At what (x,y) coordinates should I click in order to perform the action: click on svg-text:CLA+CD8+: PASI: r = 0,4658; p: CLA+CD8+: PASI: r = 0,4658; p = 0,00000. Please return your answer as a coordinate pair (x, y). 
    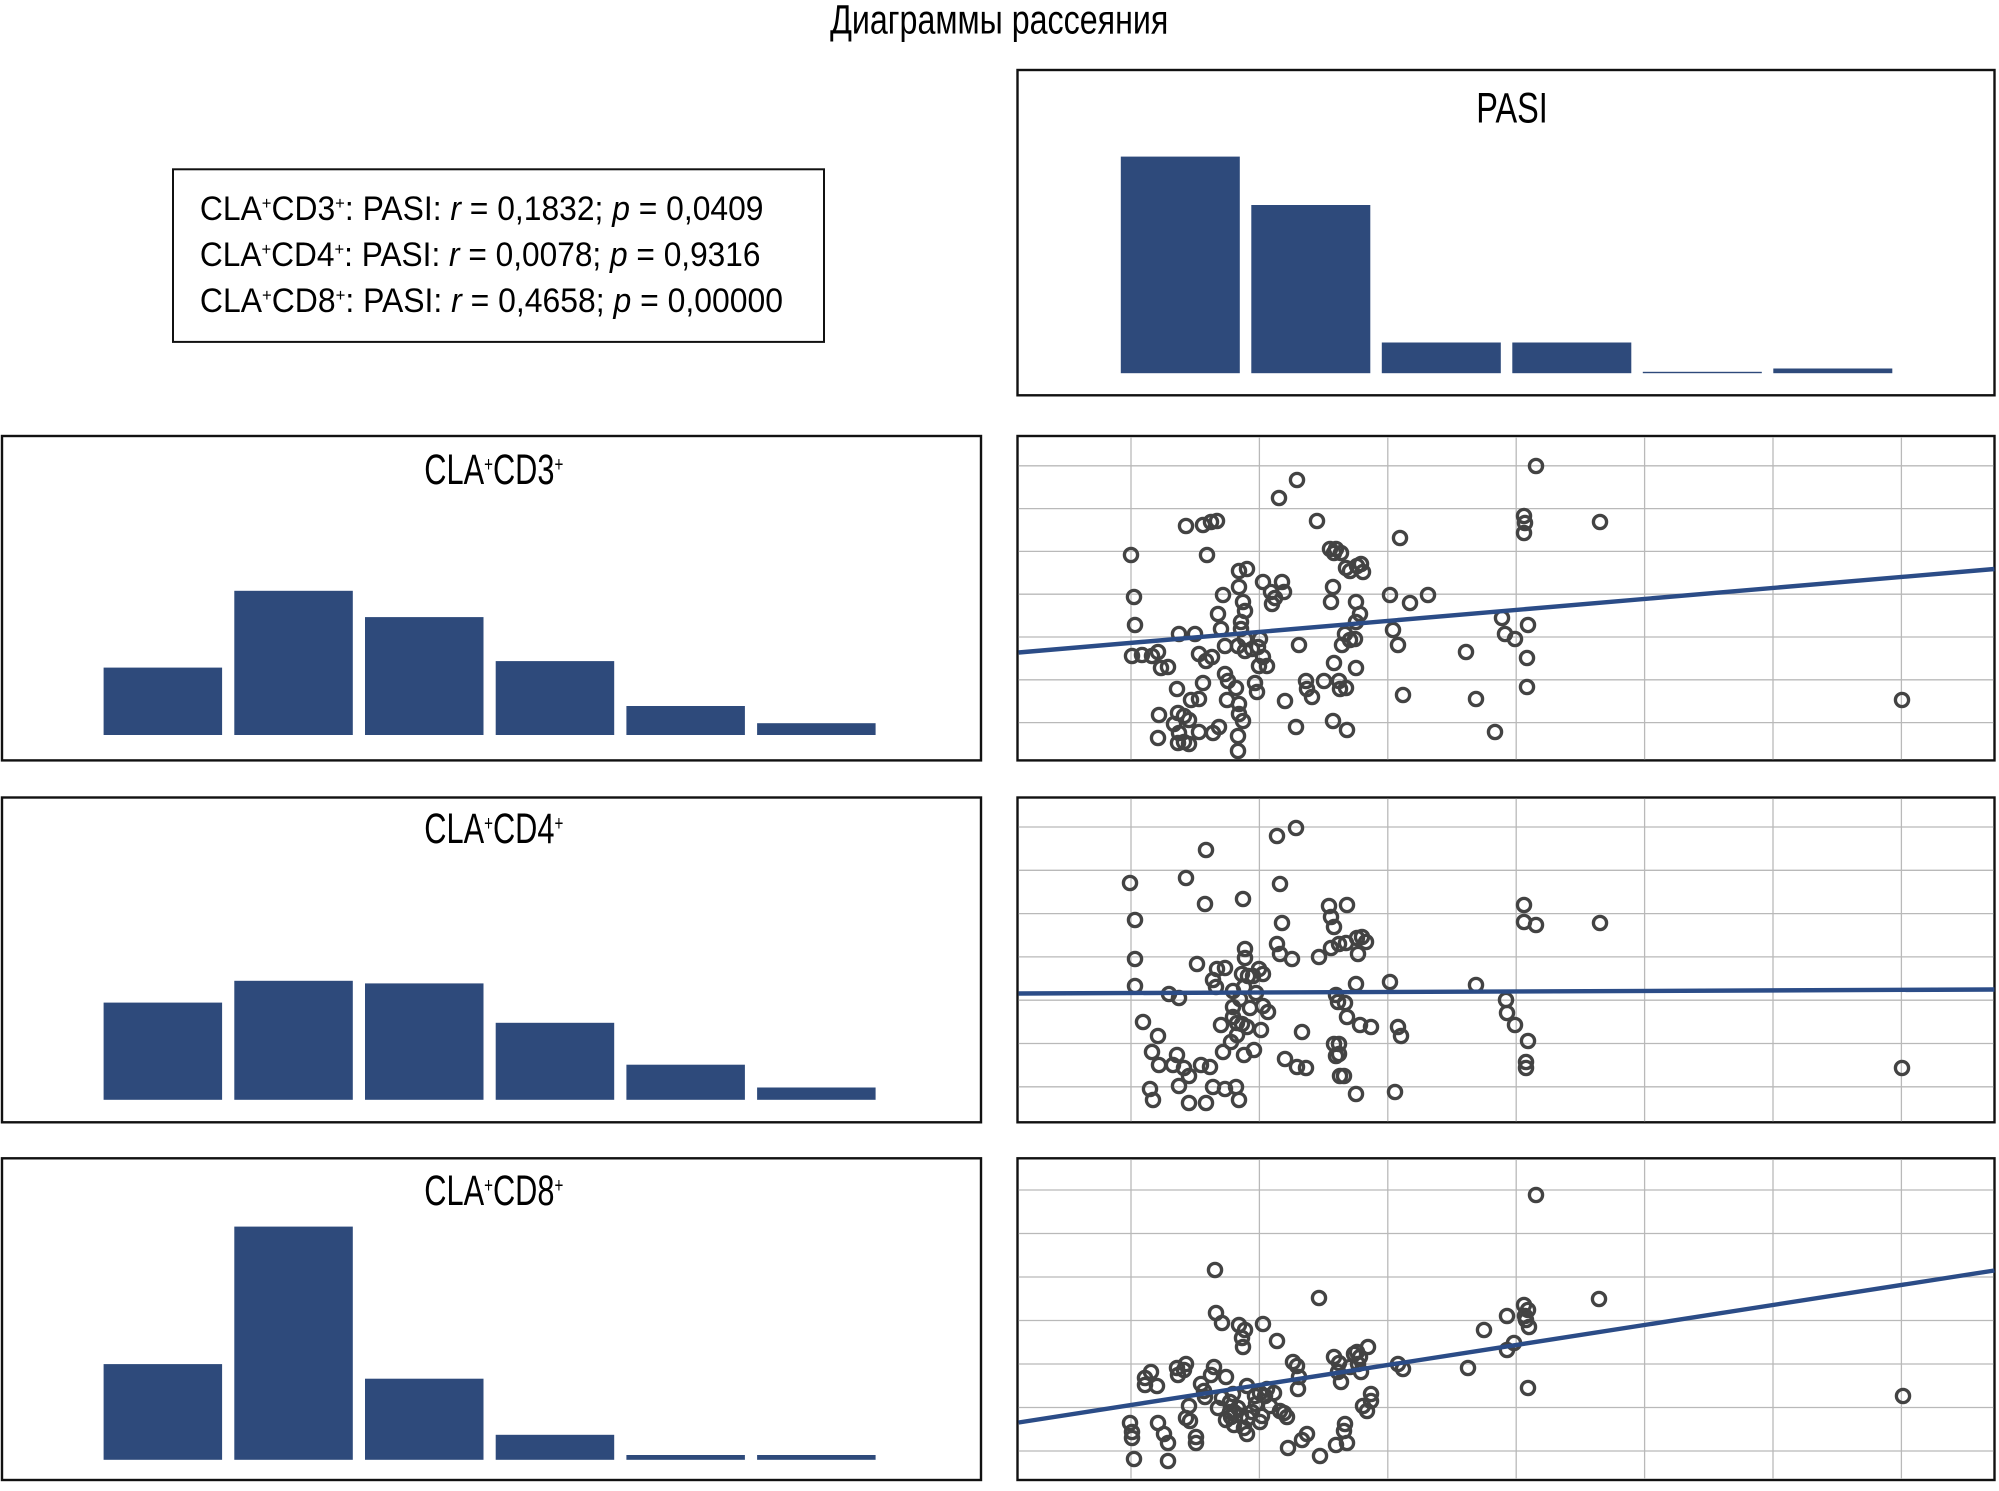
    Looking at the image, I should click on (491, 301).